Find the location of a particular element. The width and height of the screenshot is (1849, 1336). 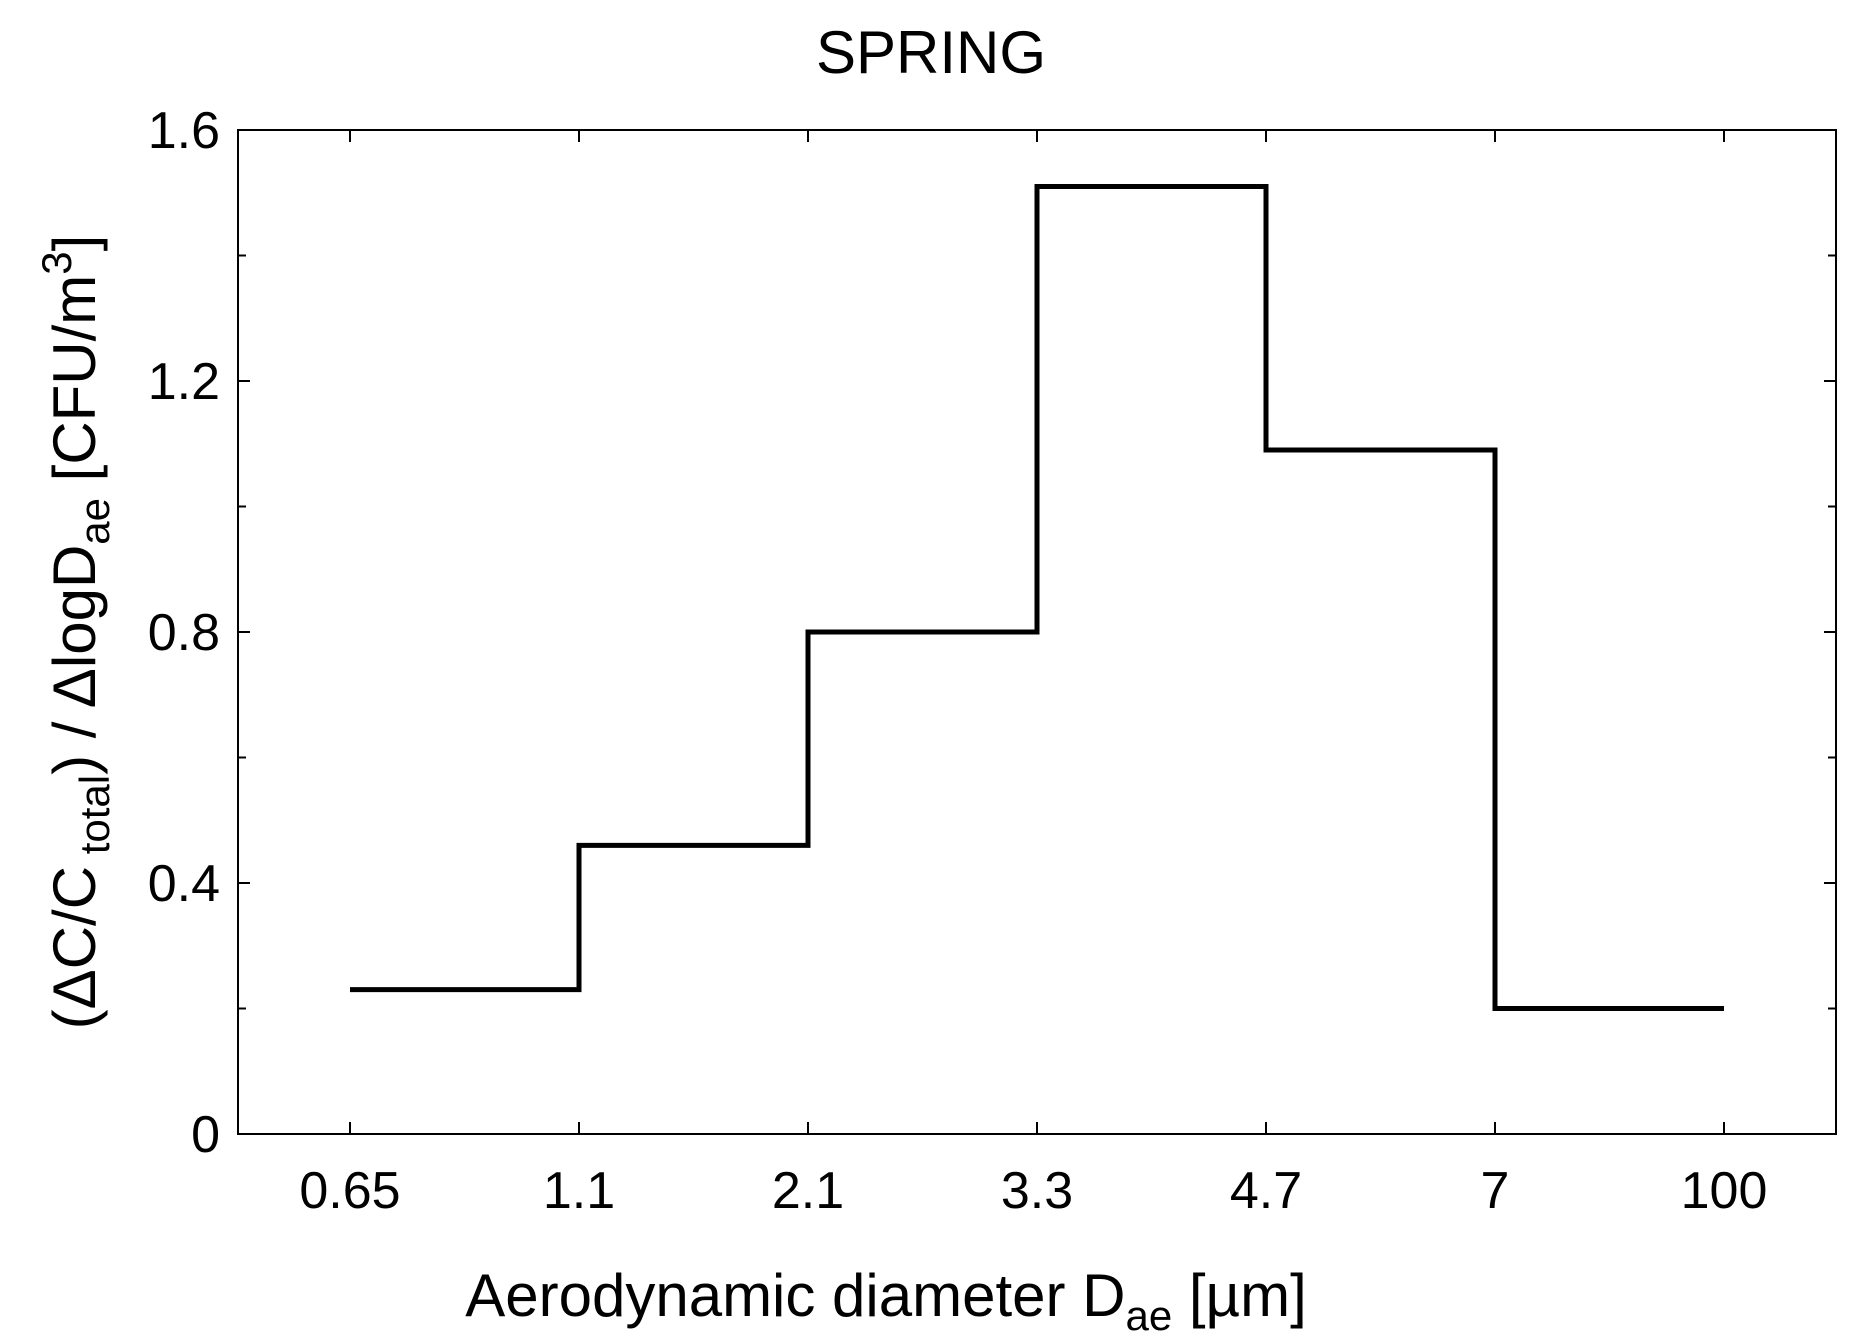

x-tick-label: 3.3 is located at coordinates (1037, 1191).